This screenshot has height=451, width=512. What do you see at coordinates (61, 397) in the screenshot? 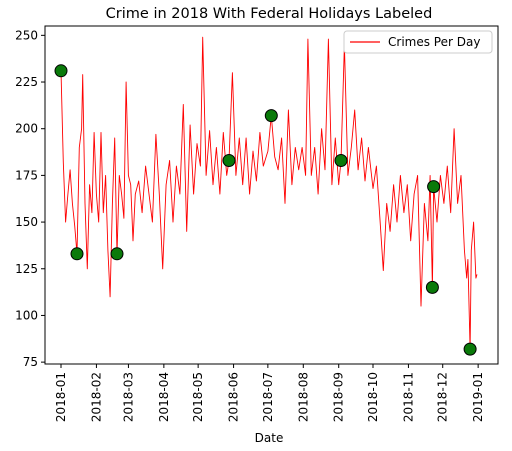
I see `x-tick-label-0: 2018-01` at bounding box center [61, 397].